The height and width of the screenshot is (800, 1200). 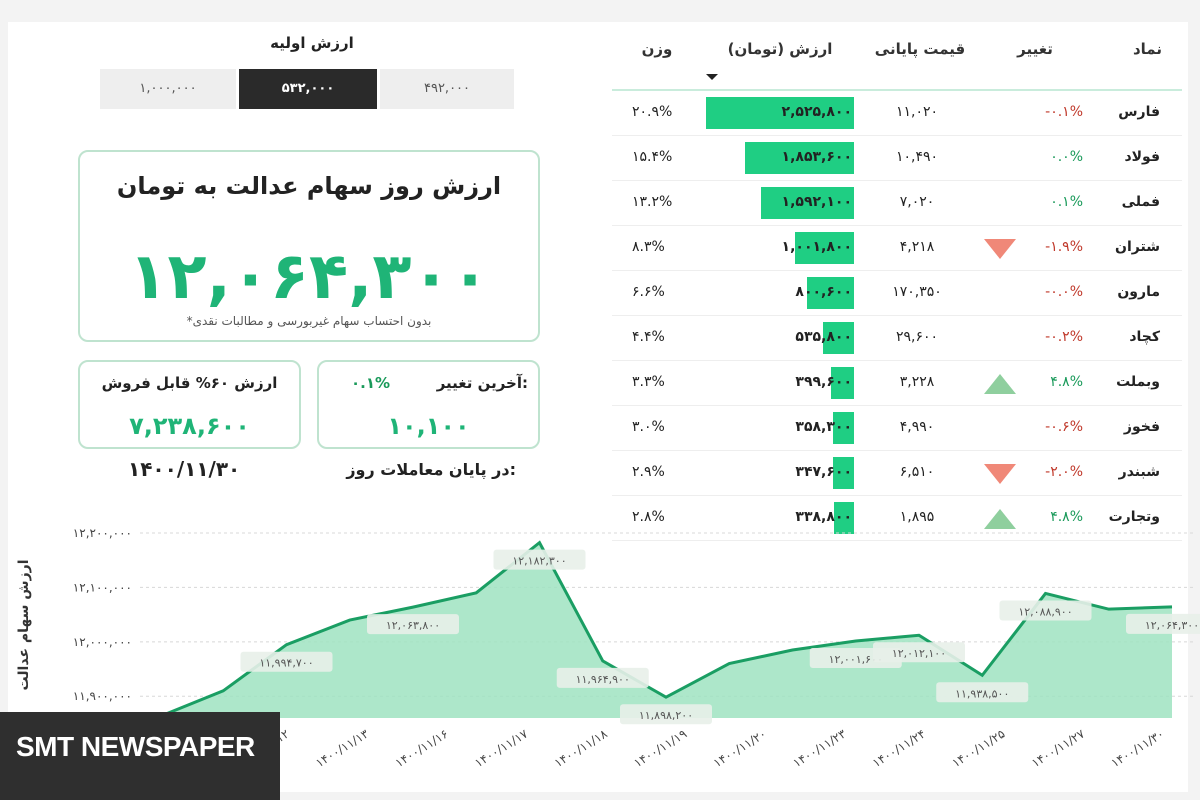 What do you see at coordinates (648, 246) in the screenshot?
I see `row-weight: ۸.۳%` at bounding box center [648, 246].